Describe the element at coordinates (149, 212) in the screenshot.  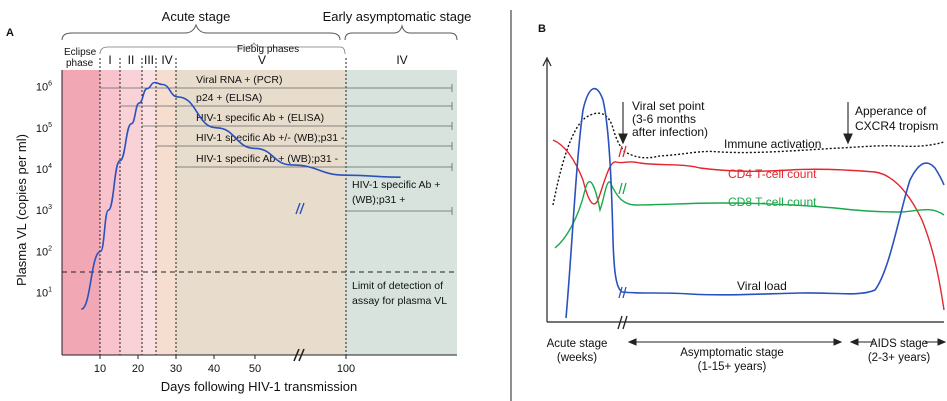
I see `phase-iii-region` at that location.